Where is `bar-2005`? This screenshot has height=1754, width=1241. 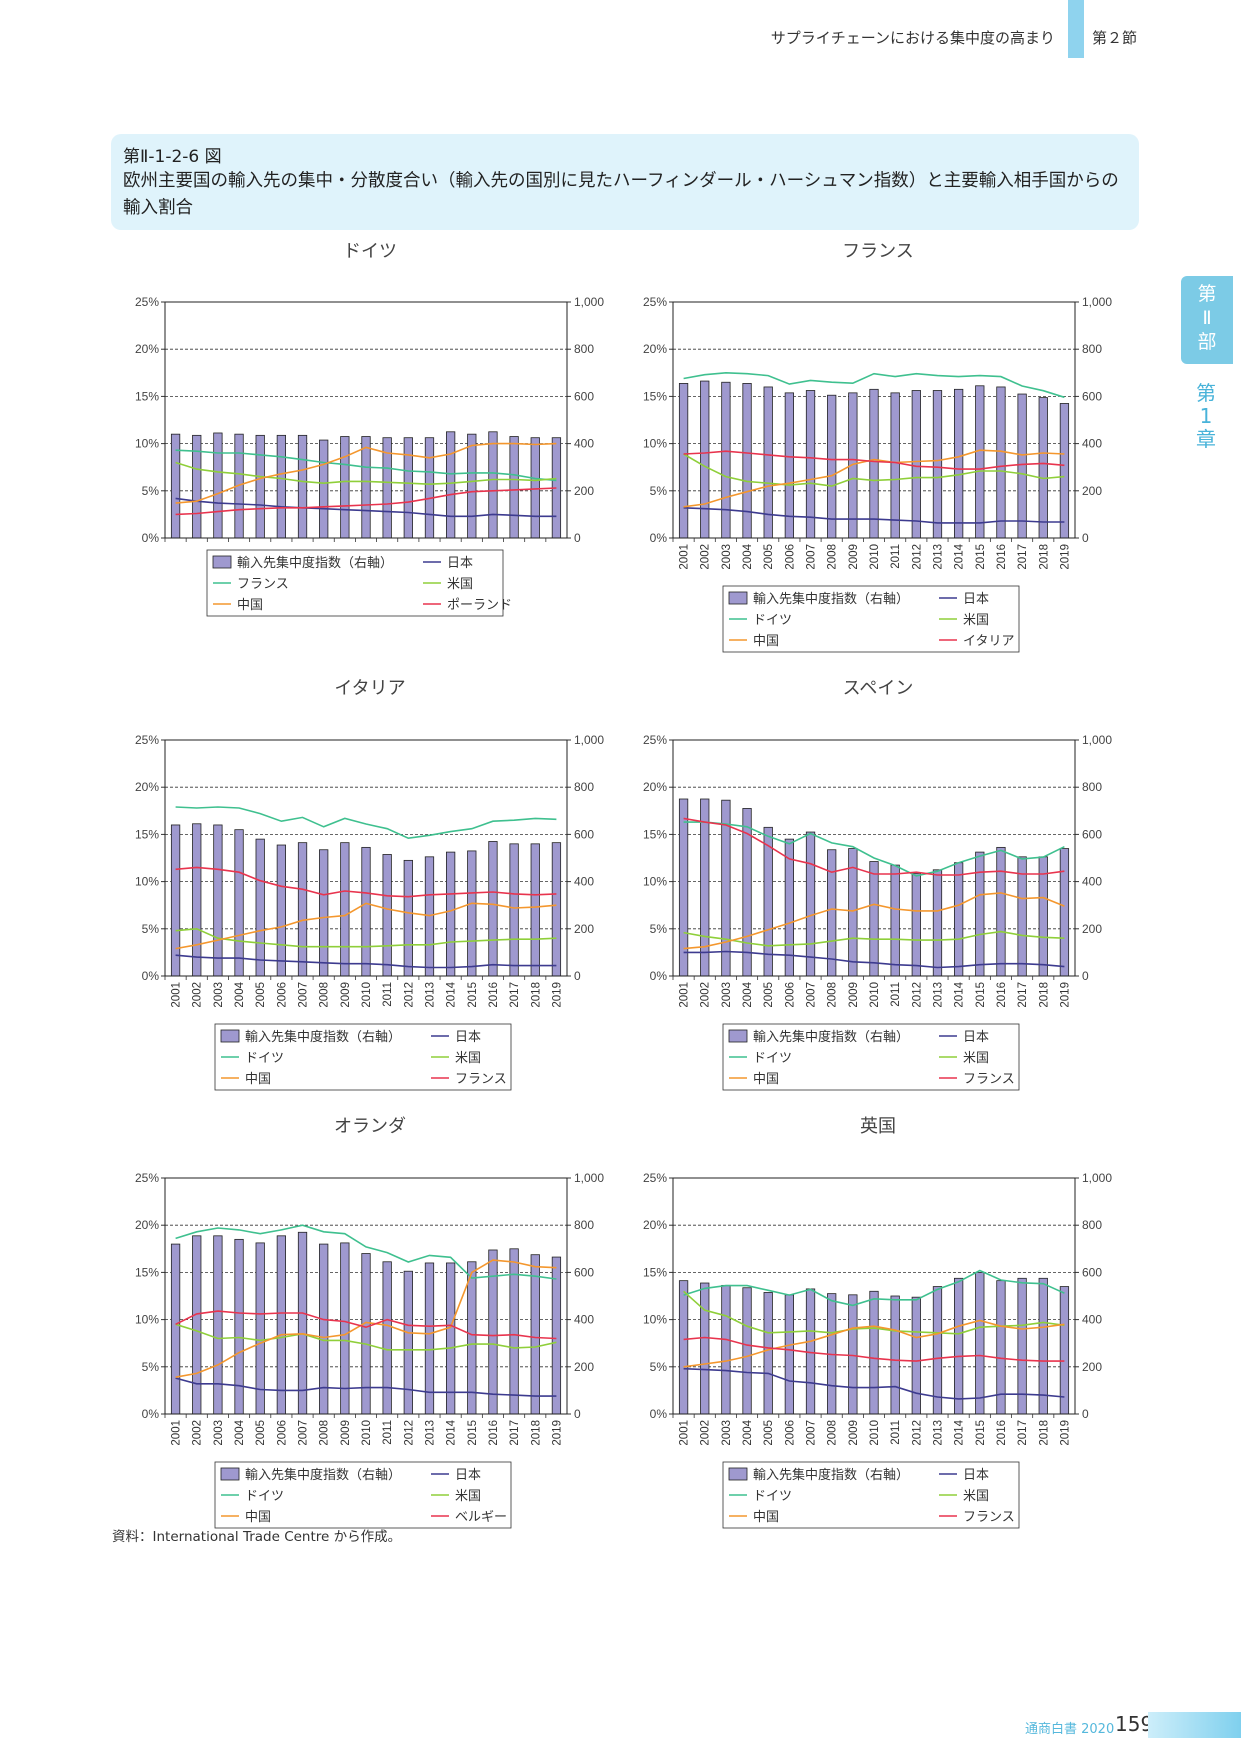
bar-2005 is located at coordinates (260, 907).